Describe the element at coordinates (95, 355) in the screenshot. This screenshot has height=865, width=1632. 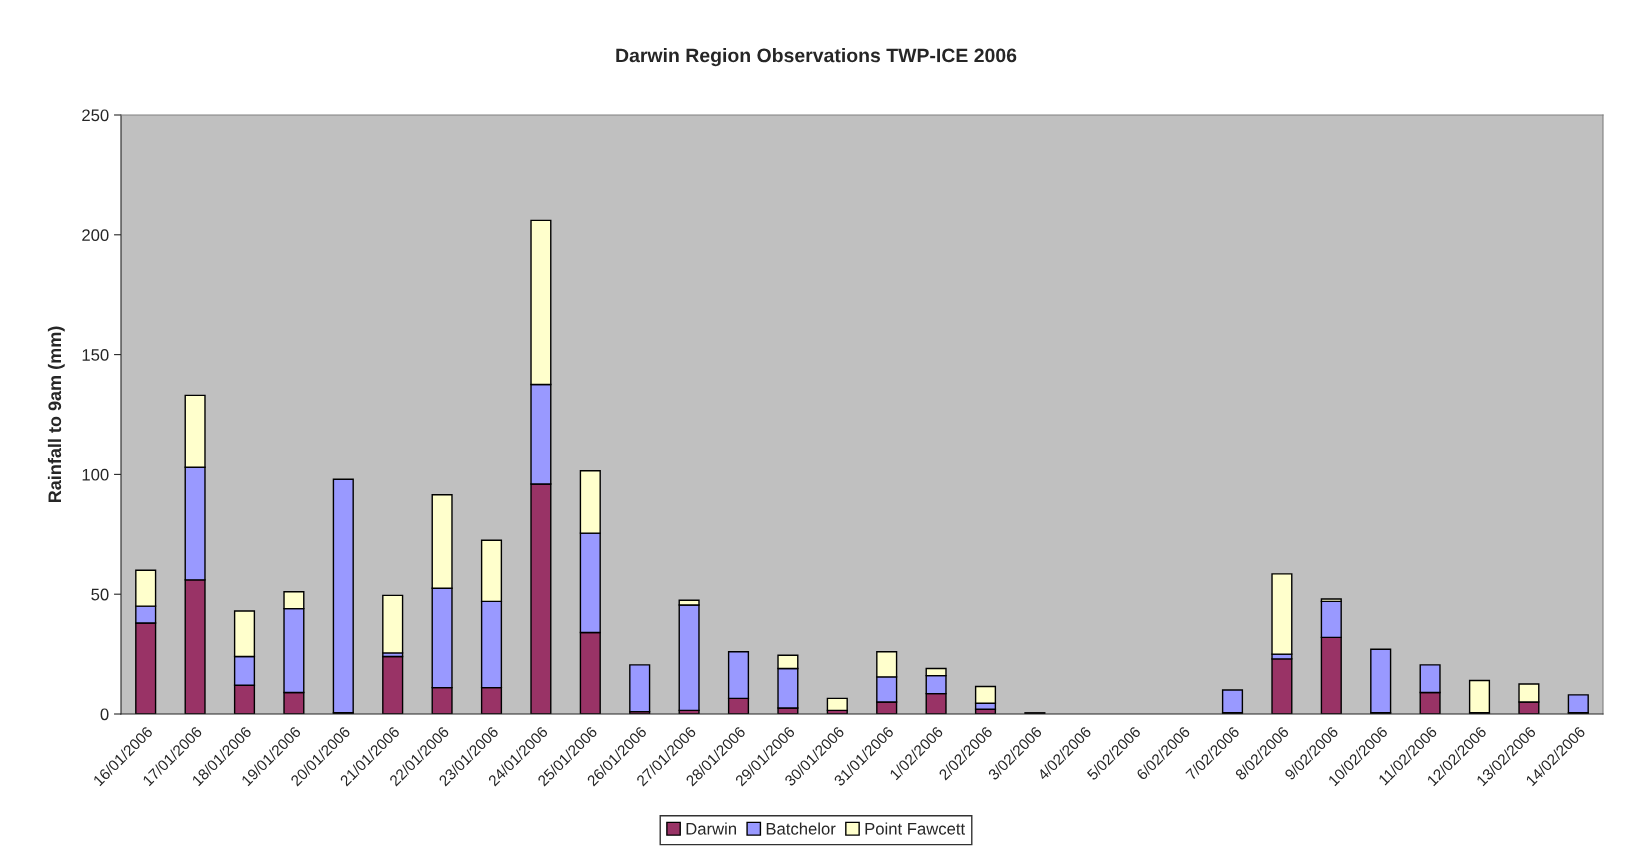
I see `y-tick-label: 150` at that location.